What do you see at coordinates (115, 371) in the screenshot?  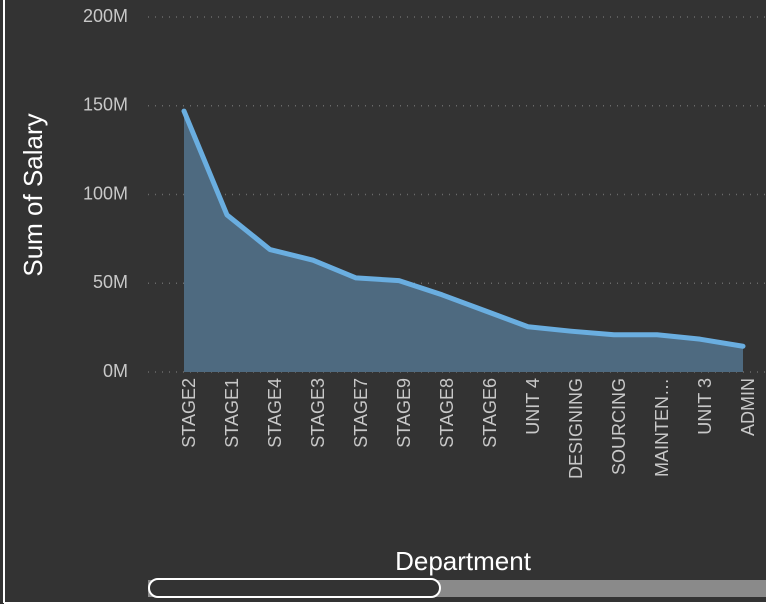 I see `y-tick-label: 0M` at bounding box center [115, 371].